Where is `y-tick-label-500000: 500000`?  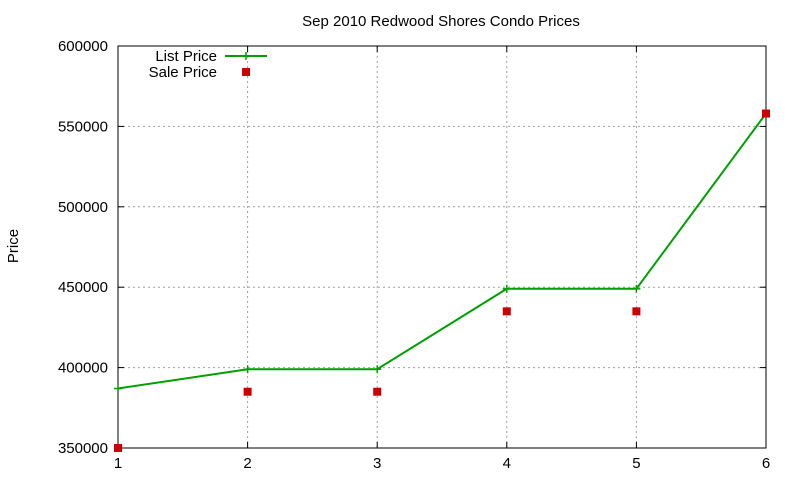 y-tick-label-500000: 500000 is located at coordinates (83, 207).